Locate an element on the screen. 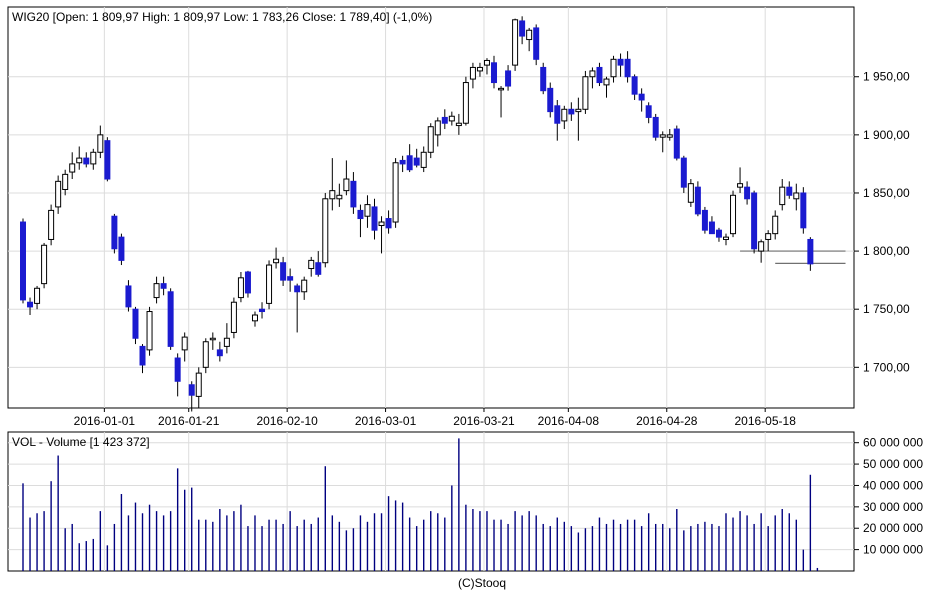 The width and height of the screenshot is (948, 593). price-x-tick-label: 2016-05-18 is located at coordinates (765, 421).